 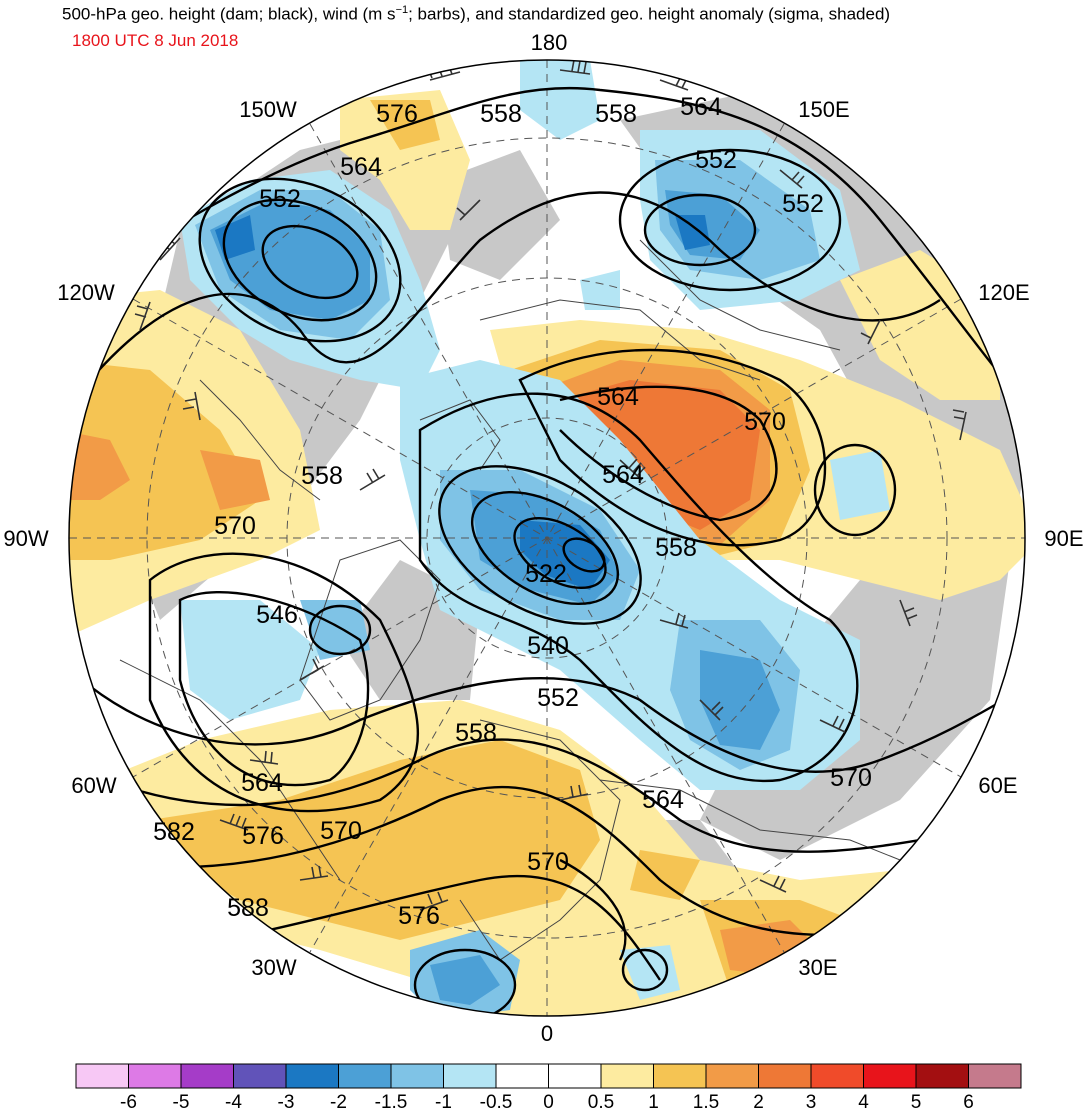 I want to click on colorbar-tick-label: 1, so click(x=653, y=1102).